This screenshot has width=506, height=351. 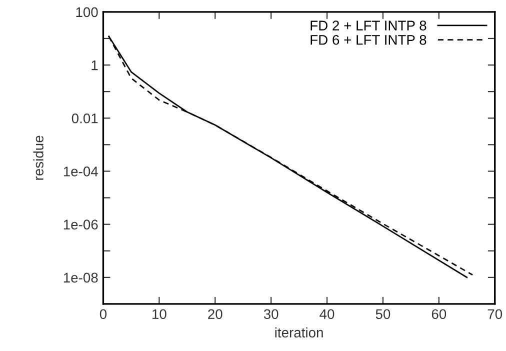 I want to click on y-tick-label: 0.01, so click(x=85, y=118).